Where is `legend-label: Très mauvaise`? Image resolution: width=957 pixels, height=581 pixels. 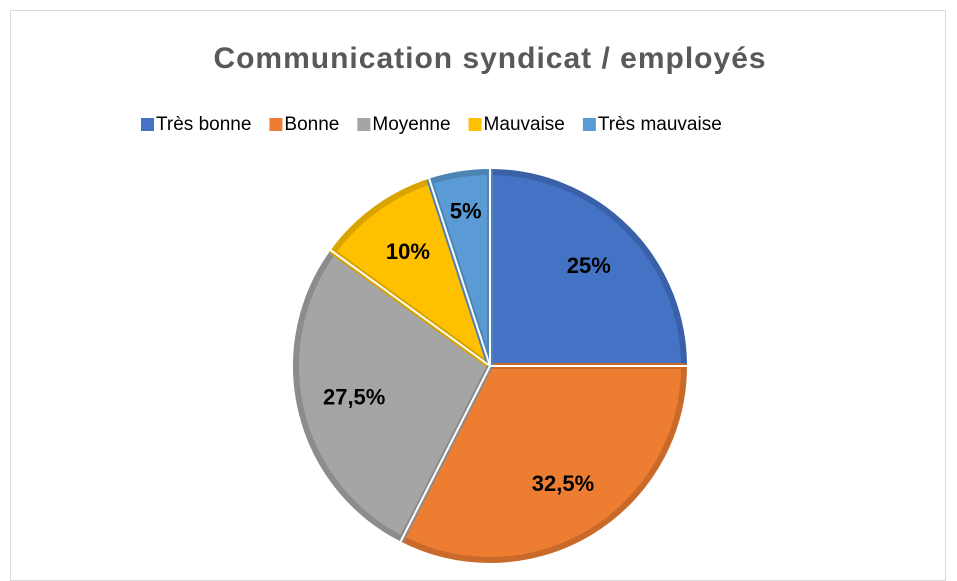 legend-label: Très mauvaise is located at coordinates (660, 124).